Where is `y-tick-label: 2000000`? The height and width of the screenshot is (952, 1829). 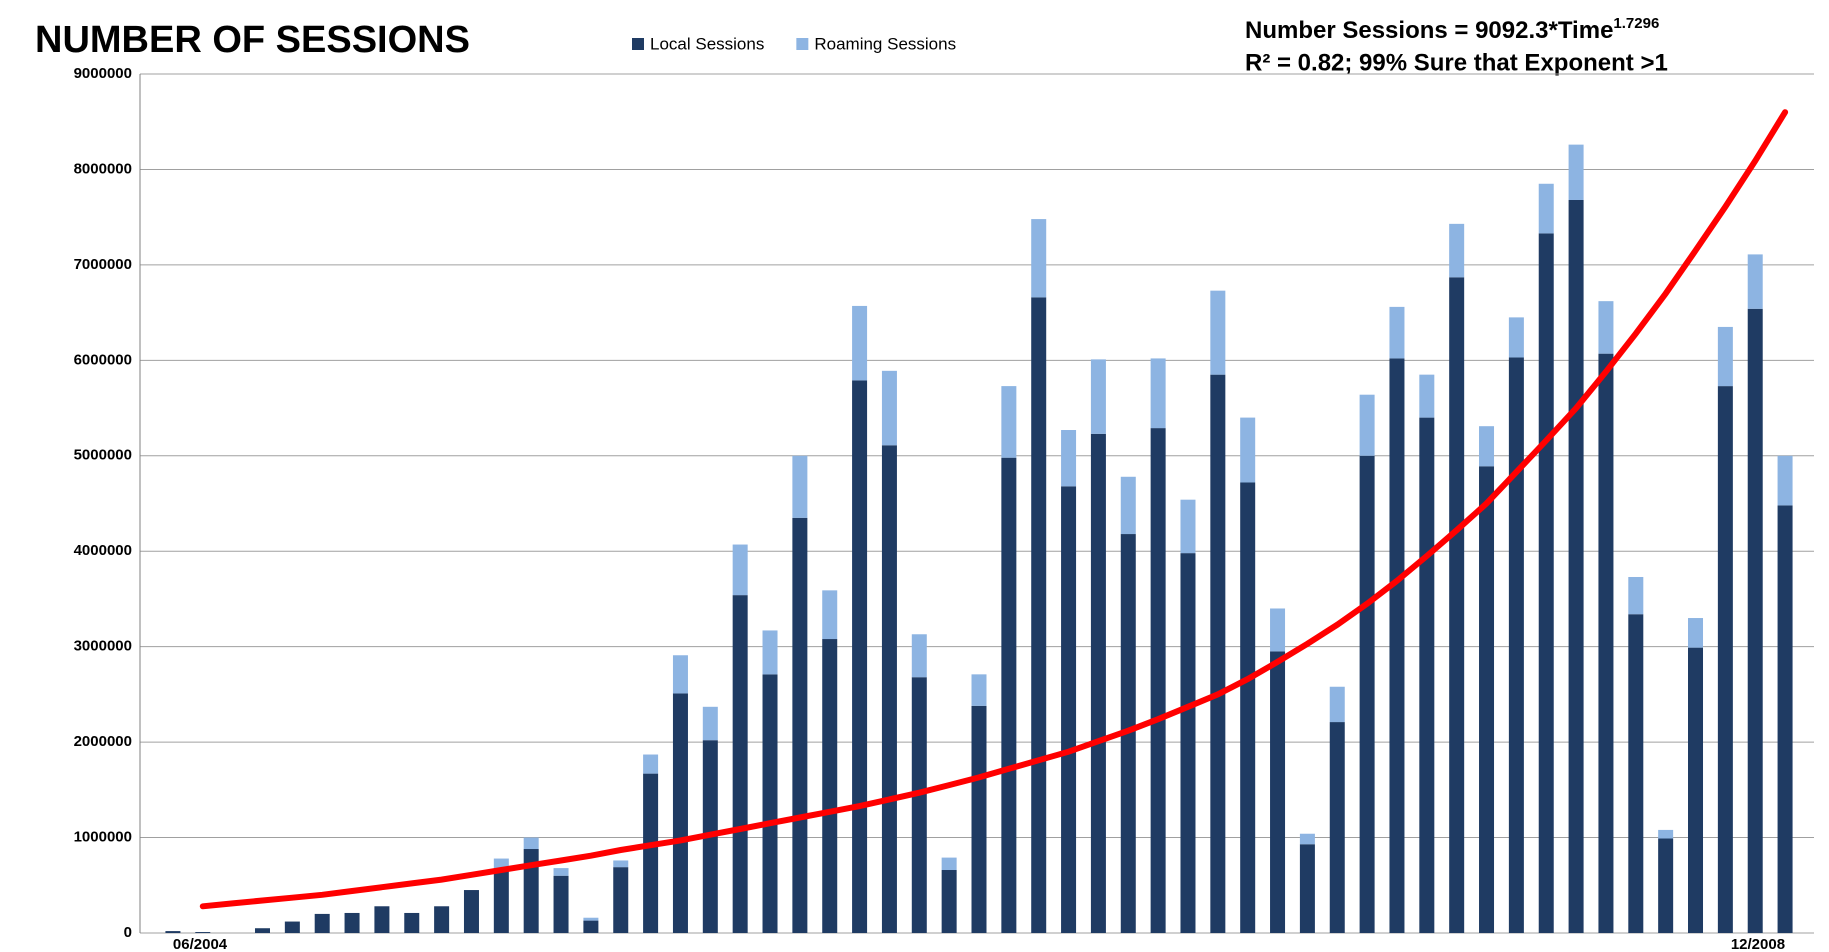 y-tick-label: 2000000 is located at coordinates (103, 741).